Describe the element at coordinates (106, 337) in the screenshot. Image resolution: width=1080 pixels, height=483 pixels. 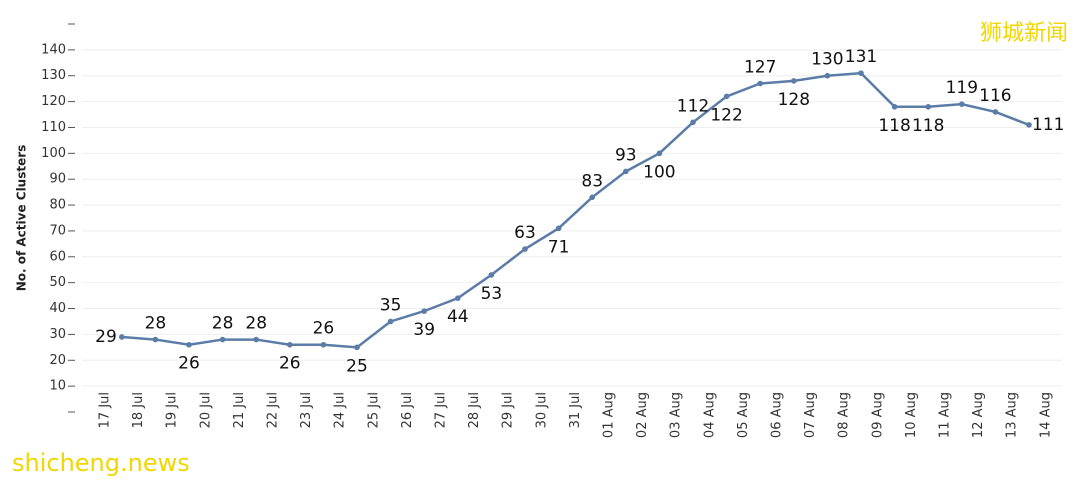
I see `data-label: 29` at that location.